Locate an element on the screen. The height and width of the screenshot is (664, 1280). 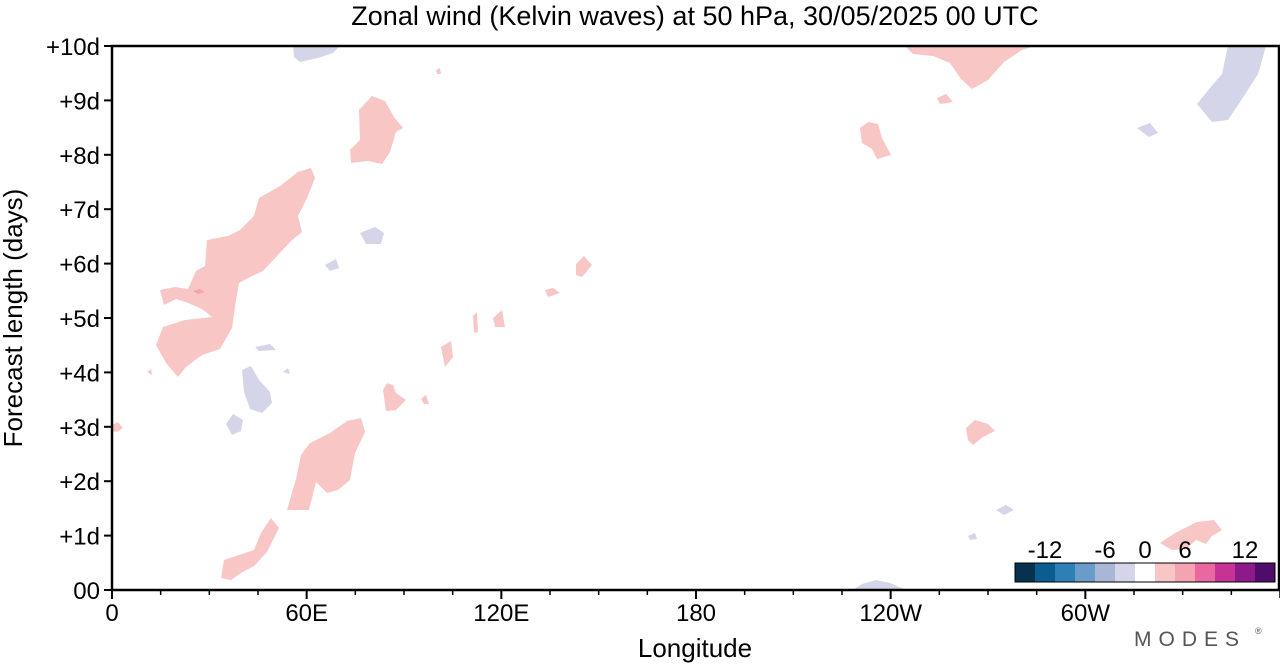
colorbar: -12 -6 0 6 12 is located at coordinates (1145, 560).